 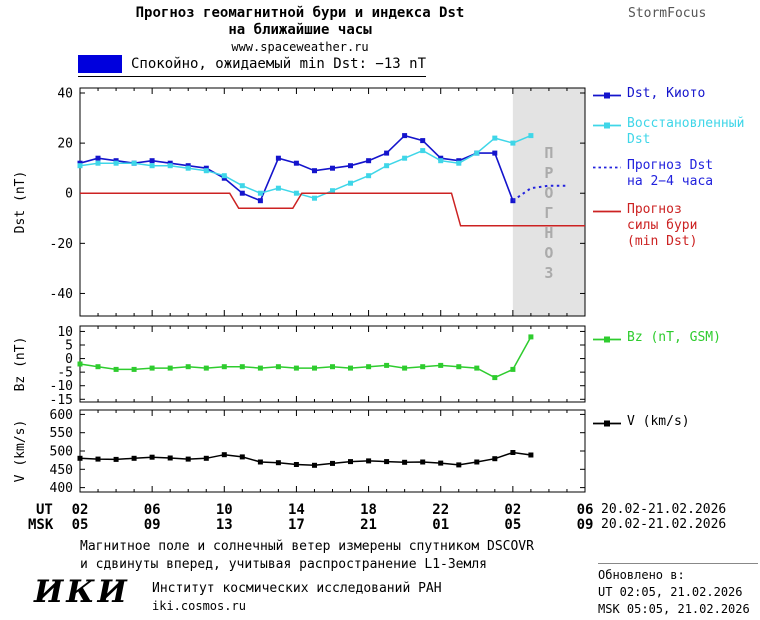 What do you see at coordinates (279, 64) in the screenshot?
I see `status-label: Спокойно, ожидаемый min Dst: −13 nT` at bounding box center [279, 64].